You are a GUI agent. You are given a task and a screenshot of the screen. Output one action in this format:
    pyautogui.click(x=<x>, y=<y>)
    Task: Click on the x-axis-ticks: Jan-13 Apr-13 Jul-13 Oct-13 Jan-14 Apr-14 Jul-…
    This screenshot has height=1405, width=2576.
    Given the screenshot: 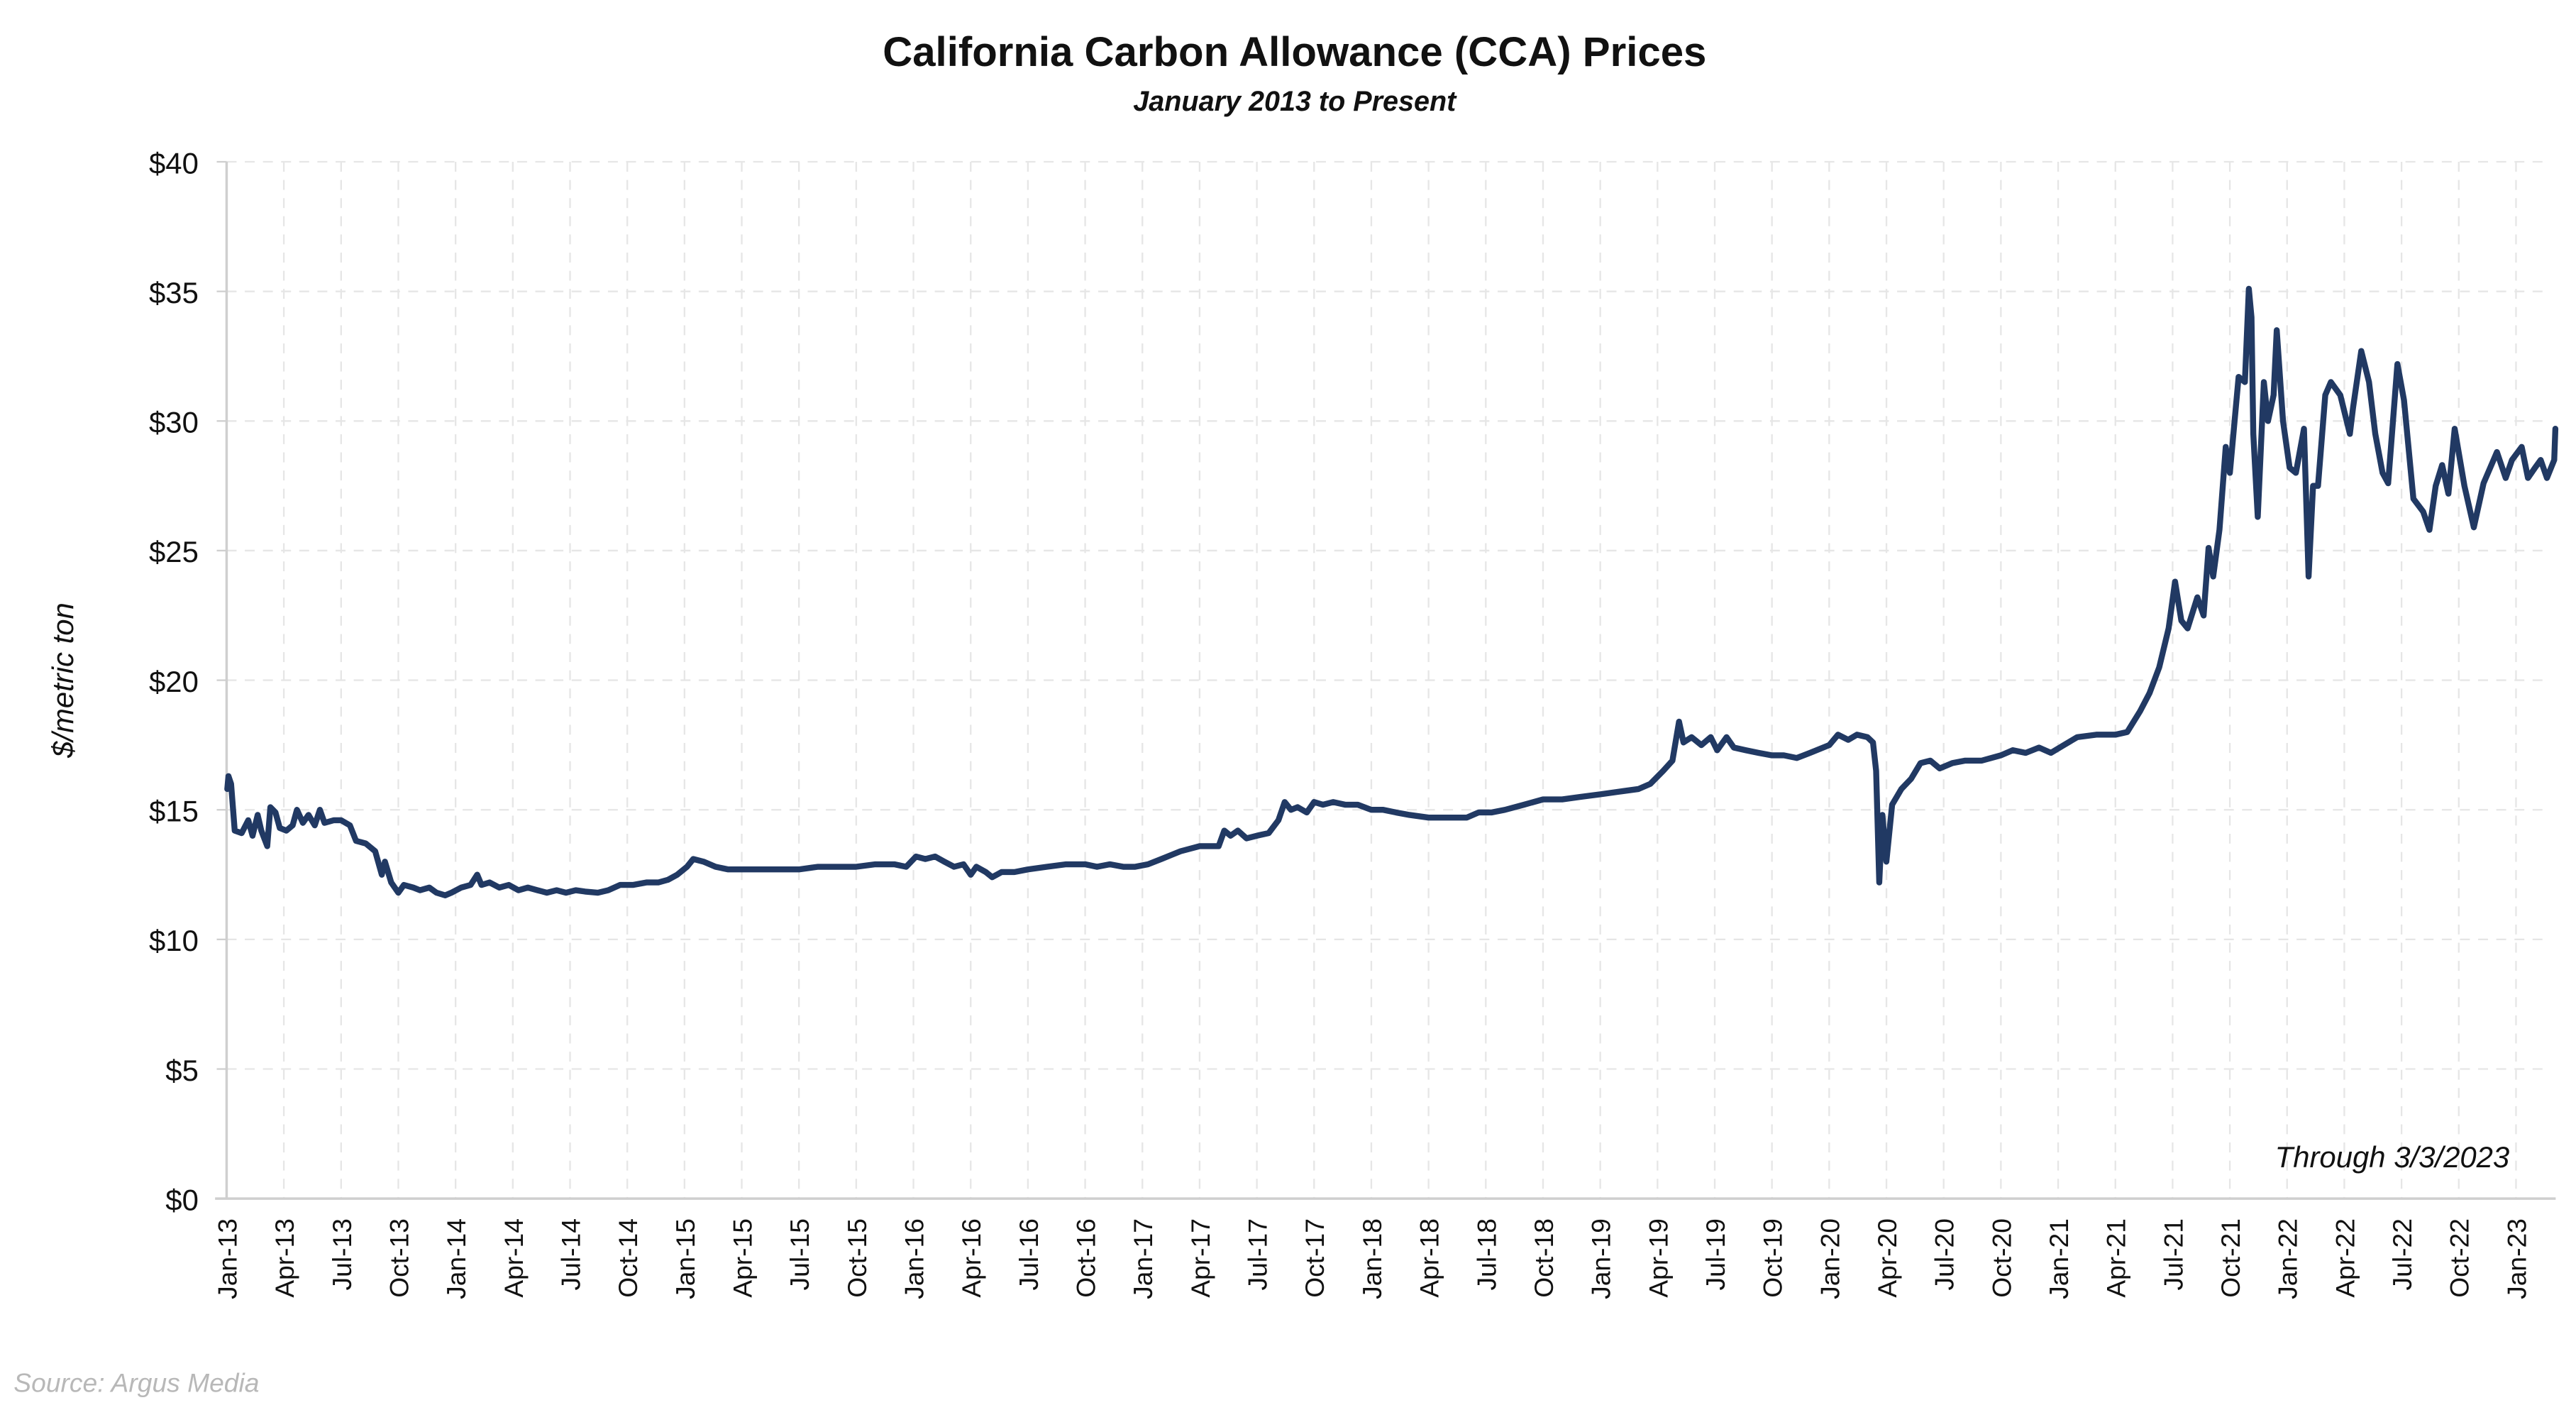 What is the action you would take?
    pyautogui.click(x=1371, y=1258)
    